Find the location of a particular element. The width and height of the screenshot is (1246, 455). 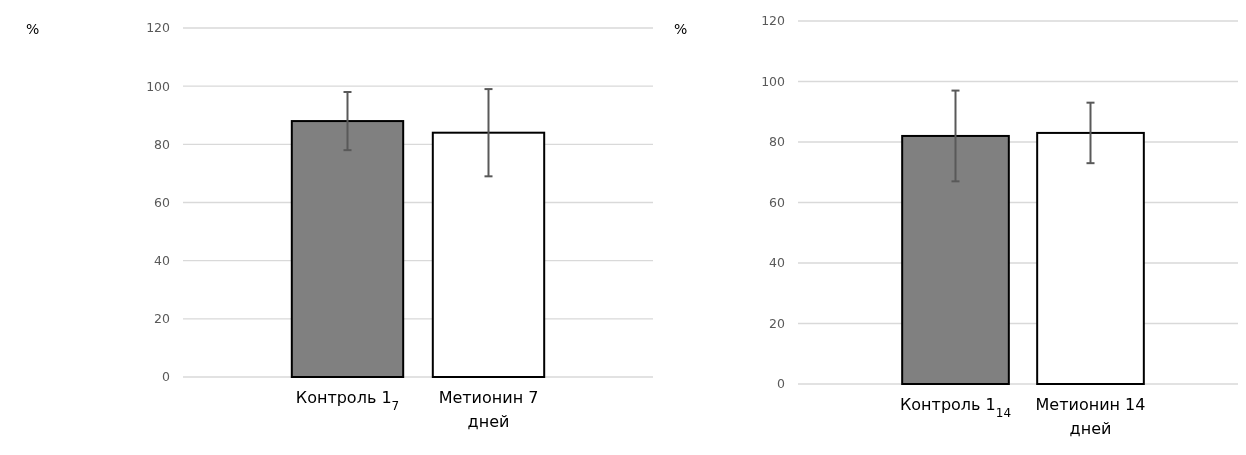

x-tick-label: Метионин 14 дней is located at coordinates (1090, 416).